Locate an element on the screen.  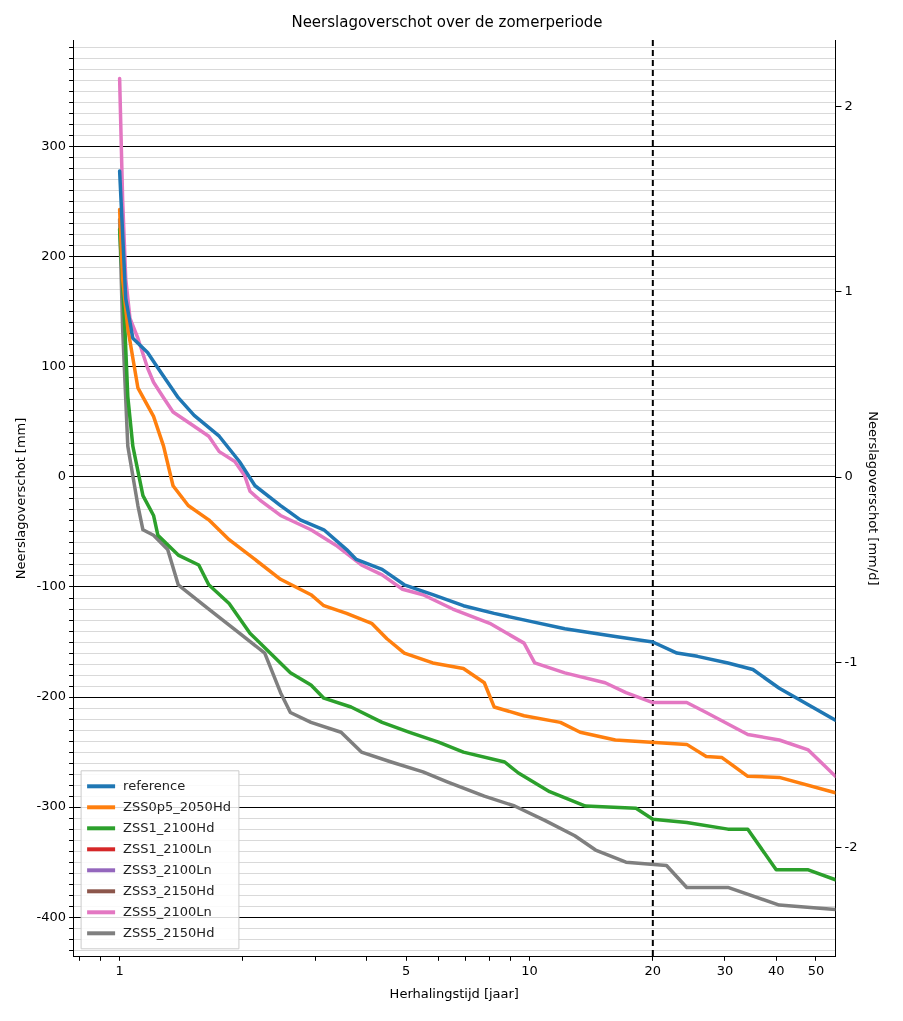
x-tick-label: 5 is located at coordinates (406, 970).